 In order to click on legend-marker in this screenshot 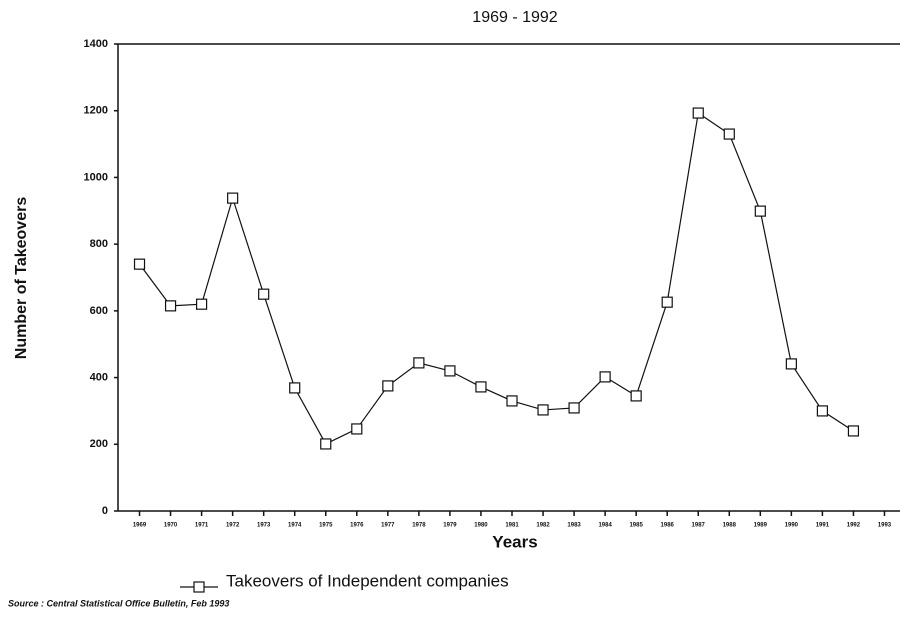, I will do `click(199, 587)`.